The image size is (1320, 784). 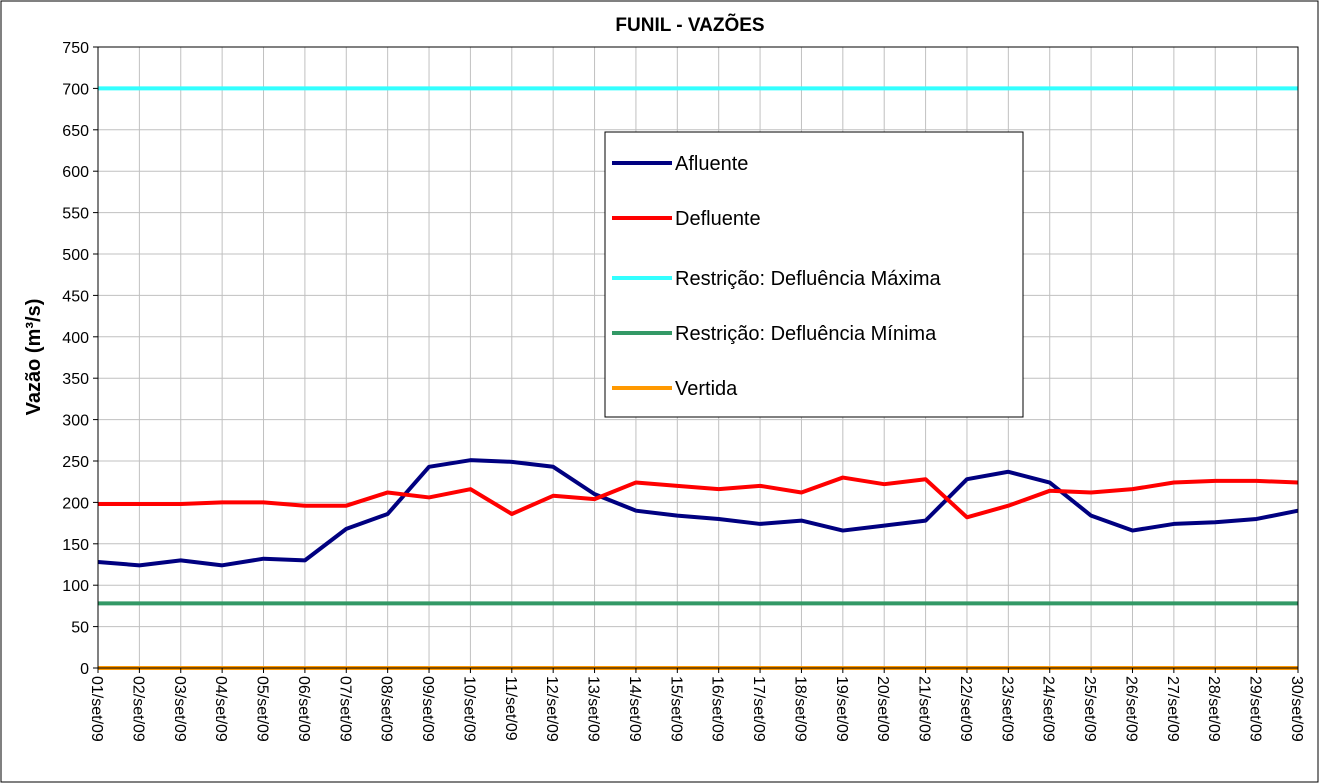 I want to click on y-tick-label: 450, so click(x=75, y=296).